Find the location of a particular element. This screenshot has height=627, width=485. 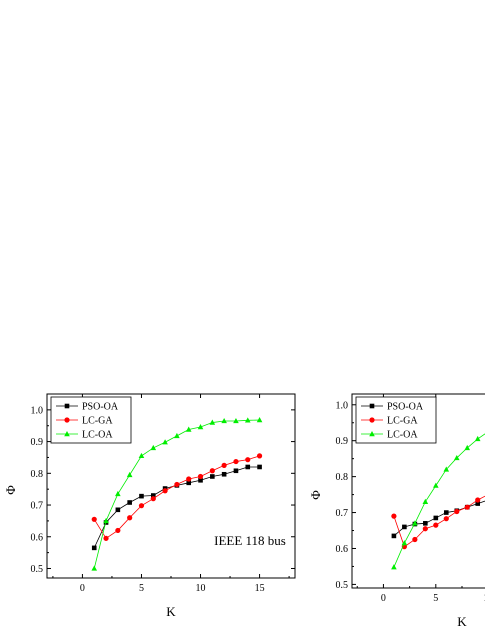

series-line-pso-oa is located at coordinates (439, 518).